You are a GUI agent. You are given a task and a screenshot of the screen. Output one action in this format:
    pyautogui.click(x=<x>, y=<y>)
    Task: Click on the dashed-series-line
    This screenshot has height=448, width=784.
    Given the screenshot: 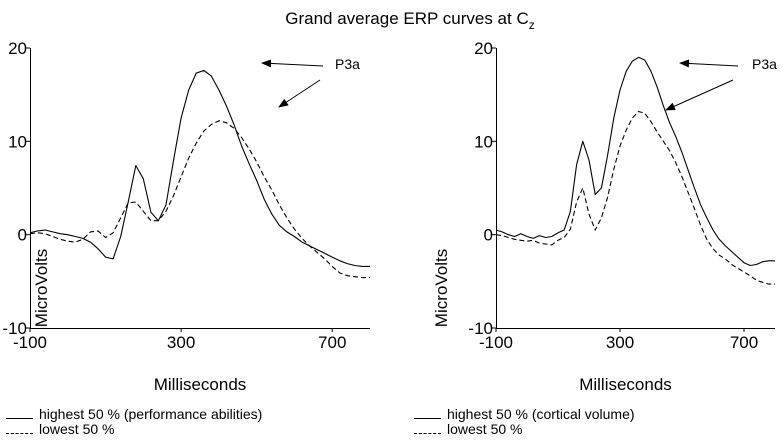 What is the action you would take?
    pyautogui.click(x=635, y=197)
    